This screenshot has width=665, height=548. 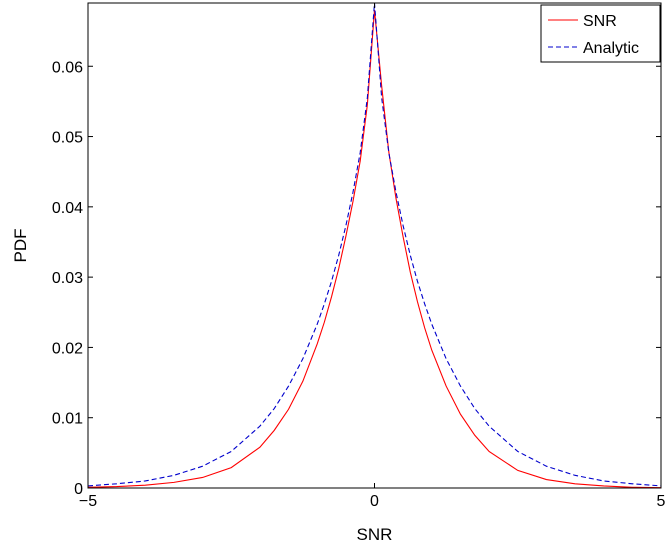 What do you see at coordinates (67, 419) in the screenshot?
I see `y-tick-label: 0.01` at bounding box center [67, 419].